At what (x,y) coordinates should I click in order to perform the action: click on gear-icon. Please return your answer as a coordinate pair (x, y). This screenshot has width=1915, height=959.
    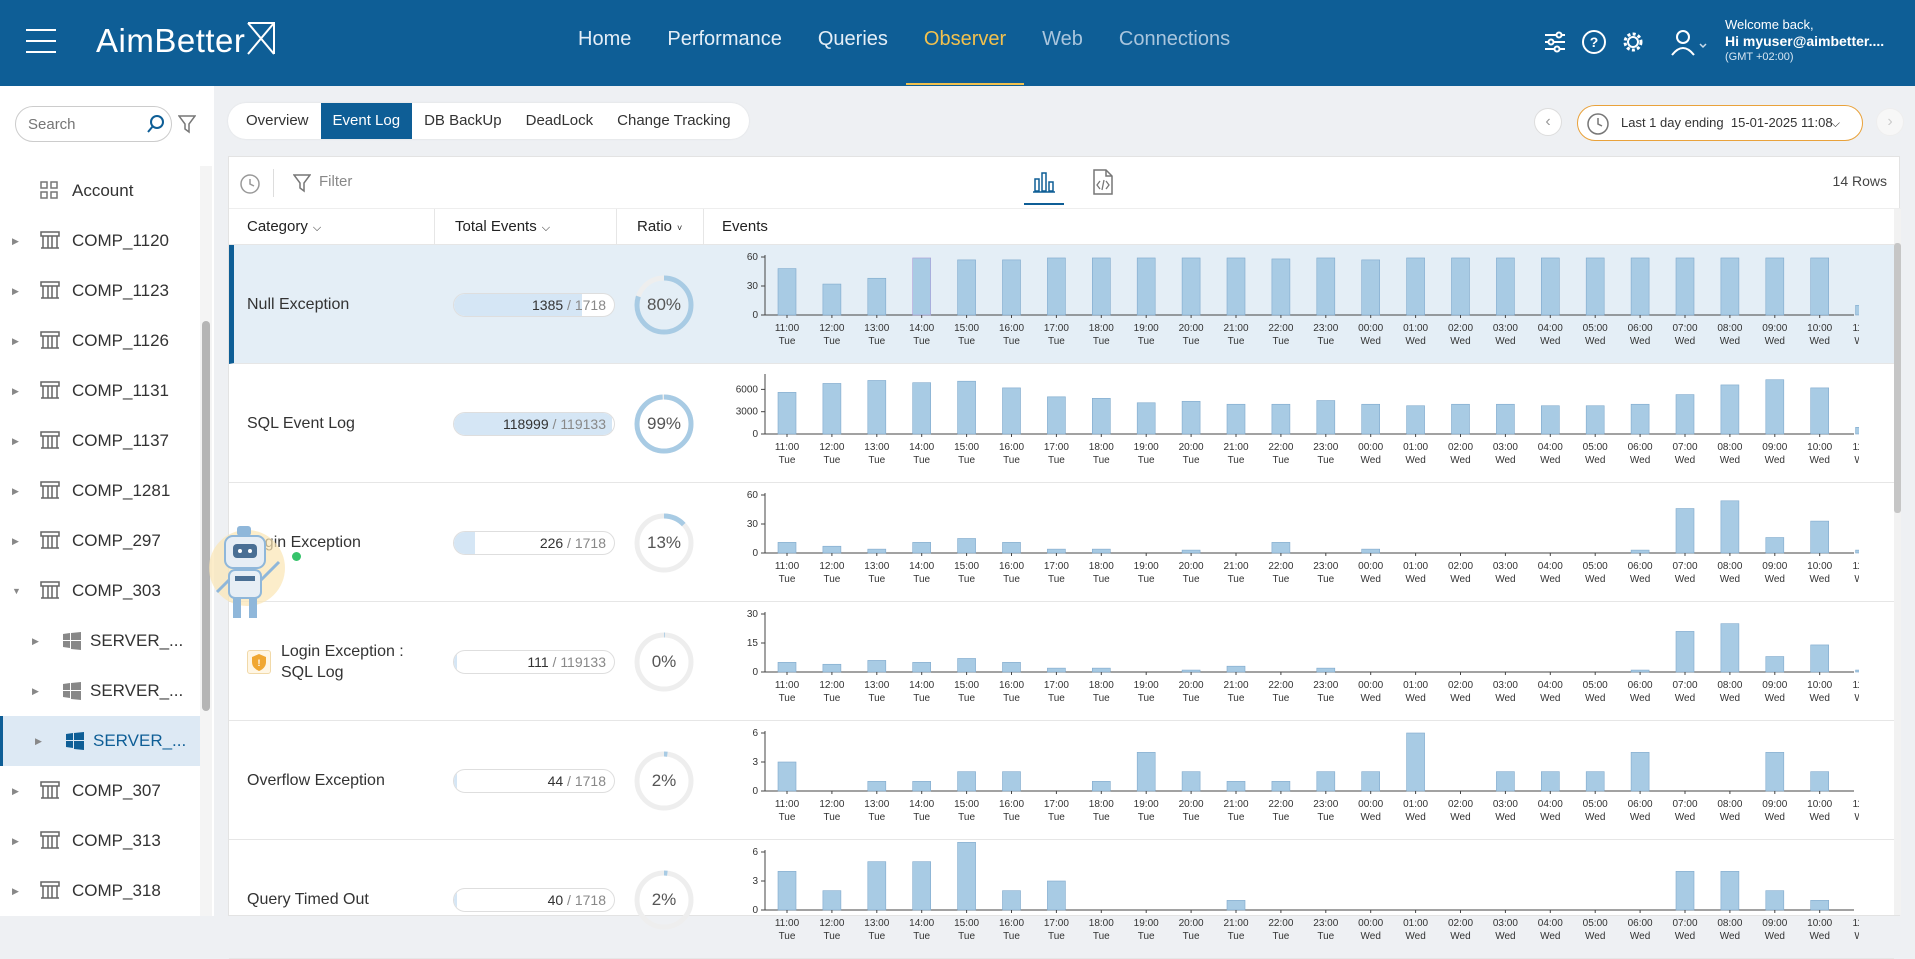
    Looking at the image, I should click on (1633, 42).